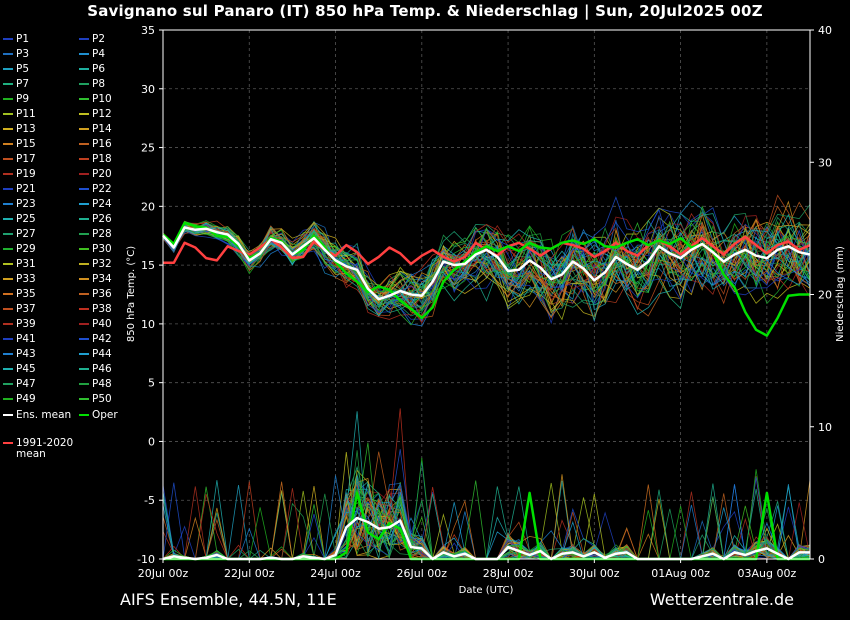 This screenshot has height=620, width=850. I want to click on legend-item-p2: P2, so click(92, 39).